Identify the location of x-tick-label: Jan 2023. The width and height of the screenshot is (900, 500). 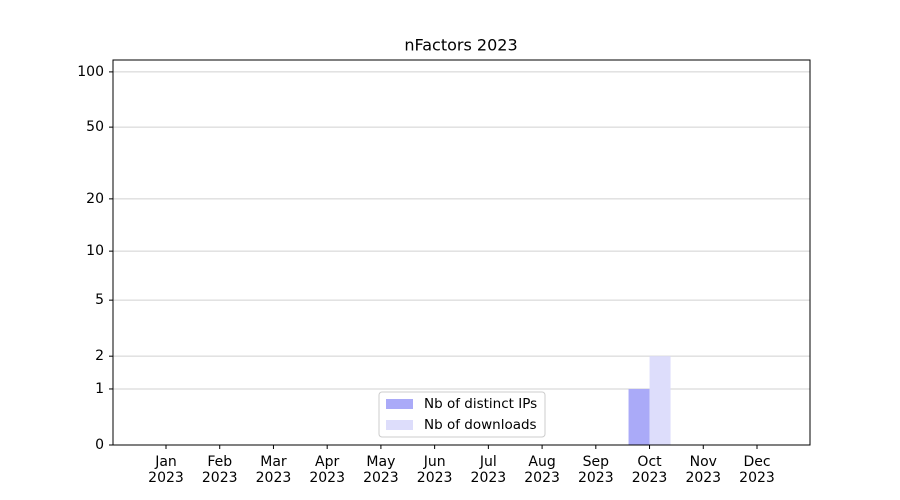
(166, 470).